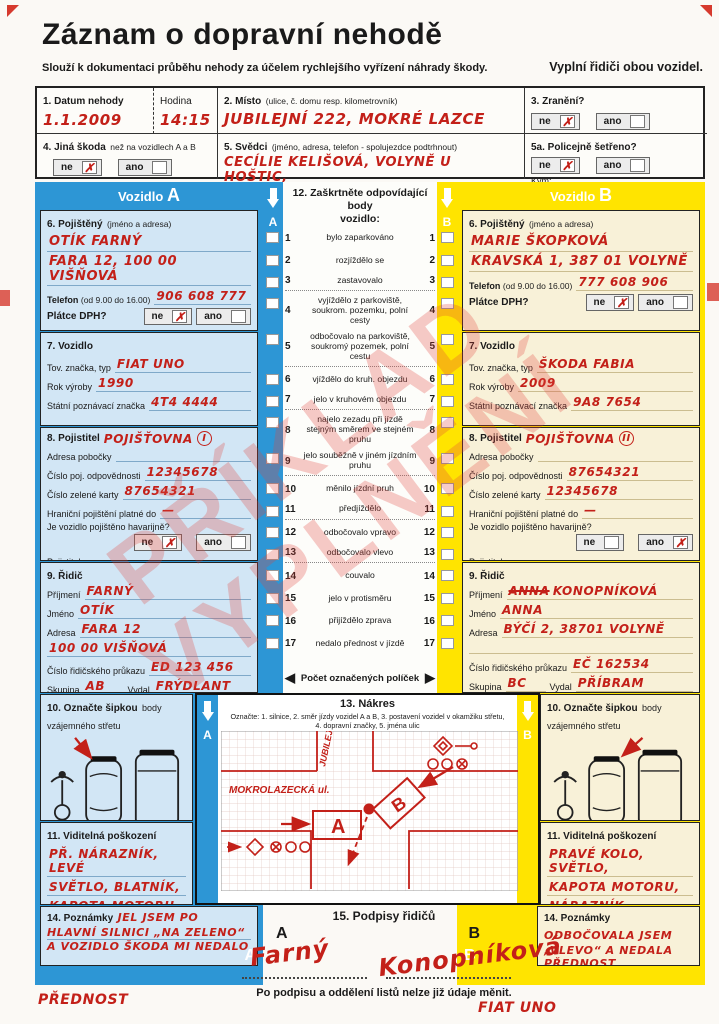 The image size is (719, 1024). What do you see at coordinates (632, 665) in the screenshot?
I see `b-license-value: EČ 162534` at bounding box center [632, 665].